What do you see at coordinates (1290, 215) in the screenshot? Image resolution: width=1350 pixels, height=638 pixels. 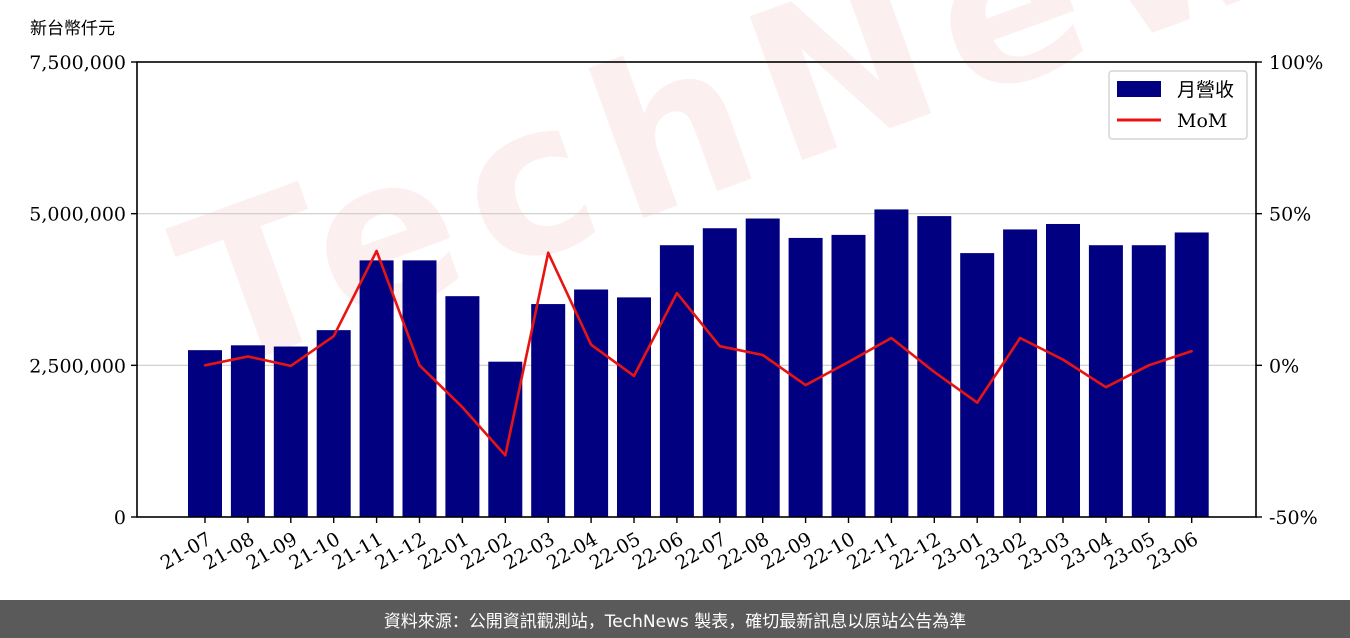 I see `y2-tick-label: 50%` at bounding box center [1290, 215].